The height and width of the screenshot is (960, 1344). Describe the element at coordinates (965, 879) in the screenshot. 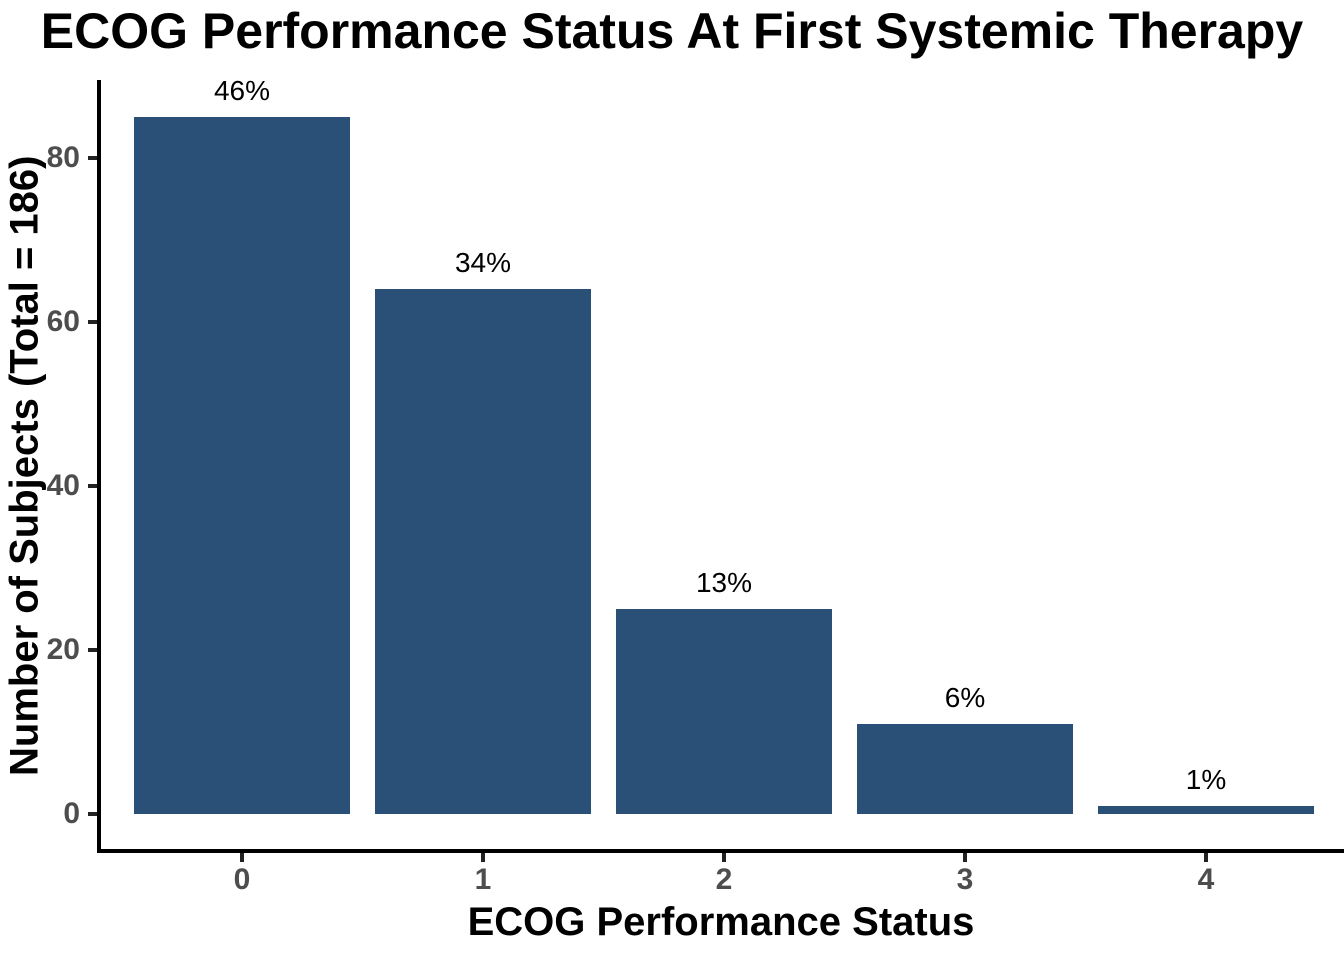

I see `x-tick-label: 3` at that location.